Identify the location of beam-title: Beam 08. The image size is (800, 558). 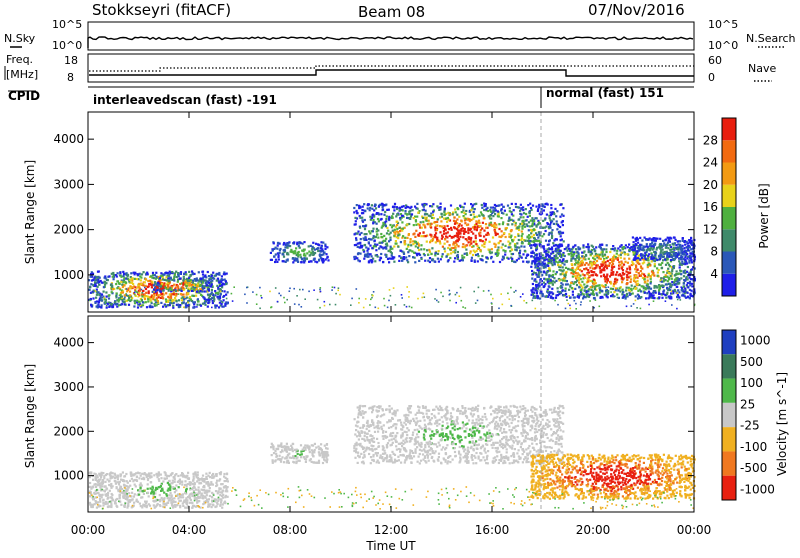
(391, 12).